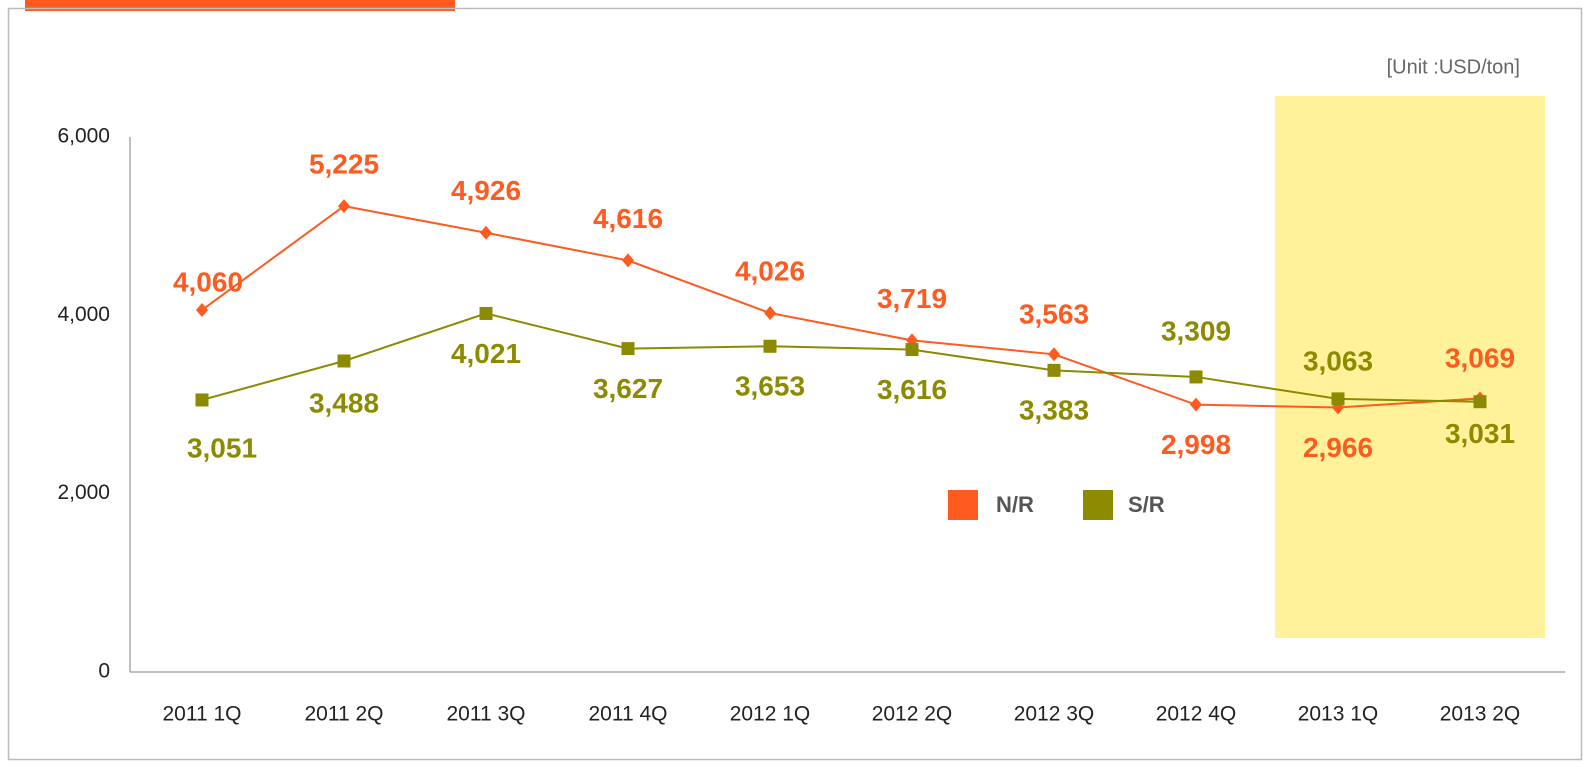 The height and width of the screenshot is (767, 1591). What do you see at coordinates (83, 314) in the screenshot?
I see `y-tick-label: 4,000` at bounding box center [83, 314].